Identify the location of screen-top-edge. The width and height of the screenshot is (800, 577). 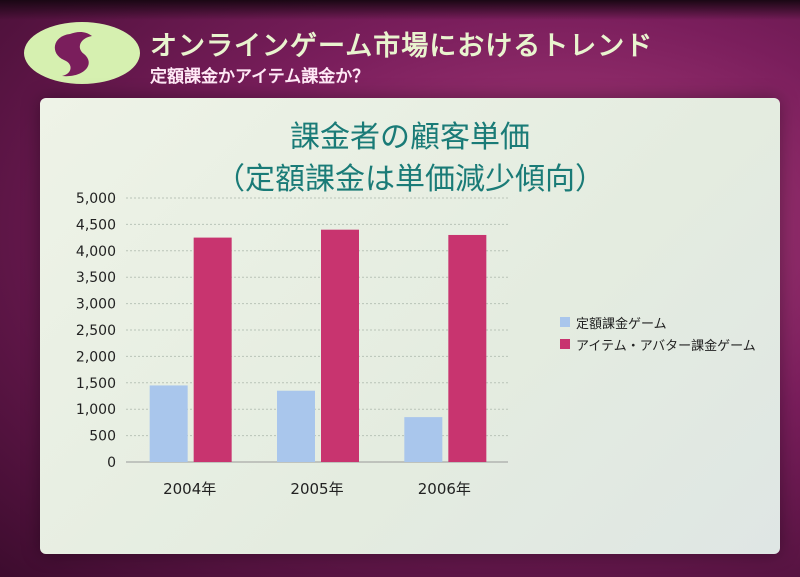
(400, 10).